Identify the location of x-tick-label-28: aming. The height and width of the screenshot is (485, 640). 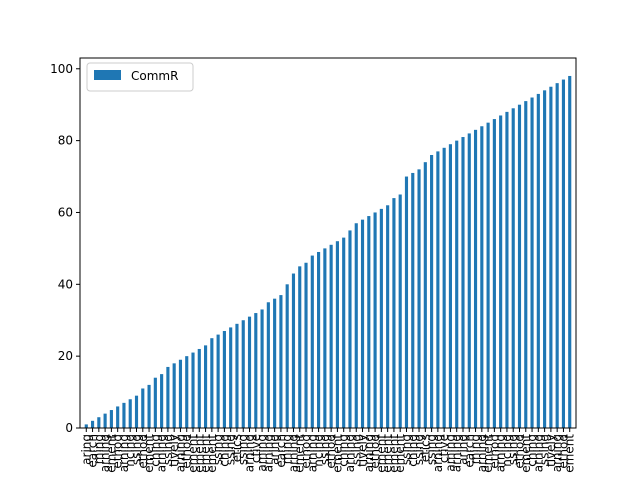
(262, 453).